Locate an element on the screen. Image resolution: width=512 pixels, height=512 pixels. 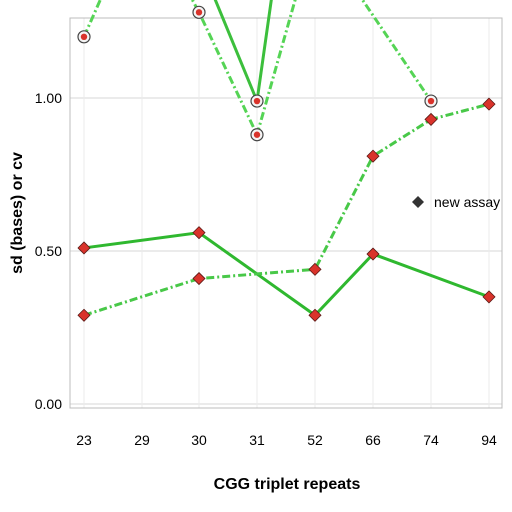
x-tick-label-7: 94 is located at coordinates (489, 440).